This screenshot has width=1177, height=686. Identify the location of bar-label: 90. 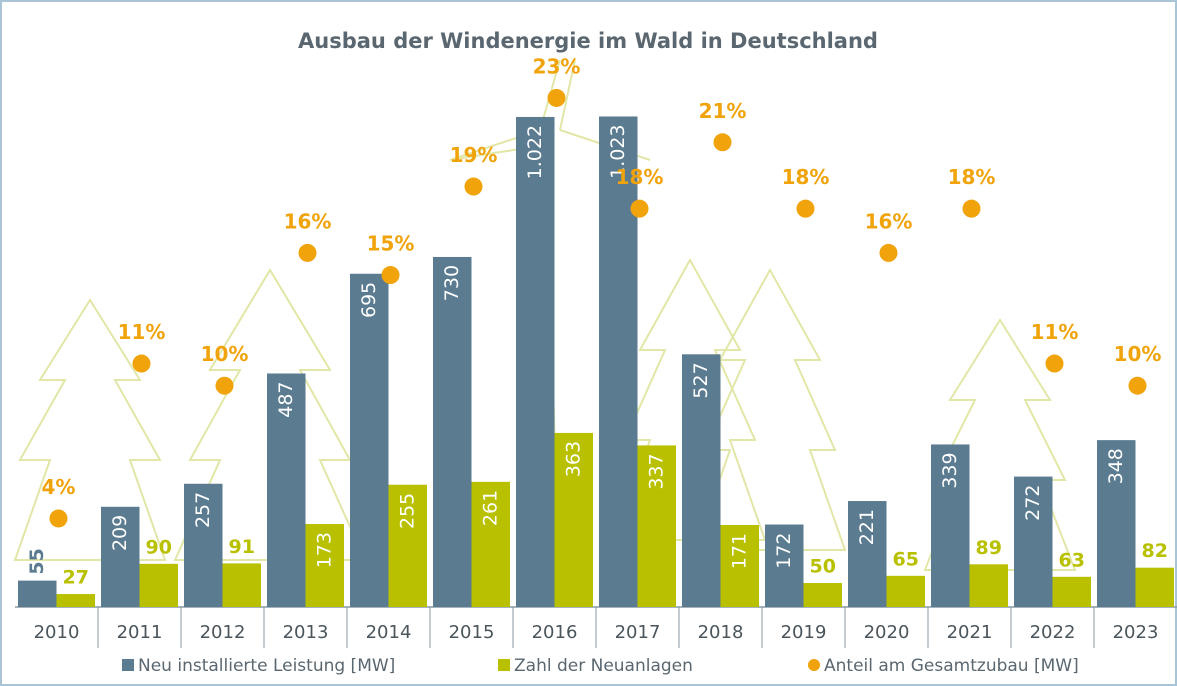
(159, 547).